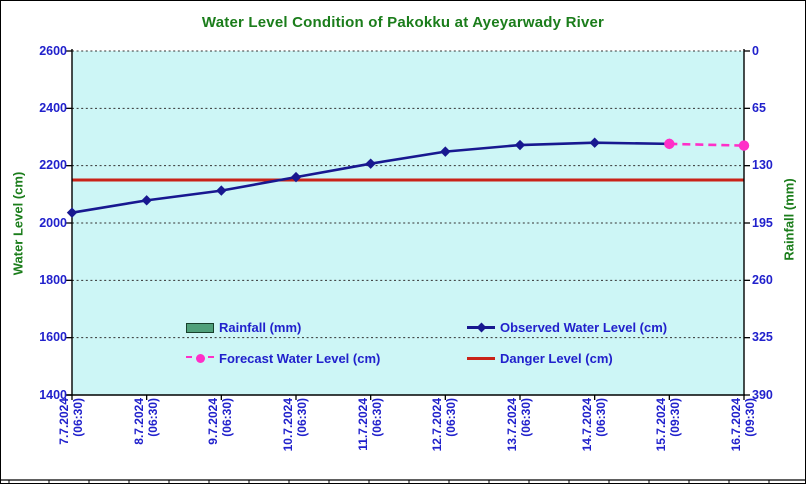 This screenshot has height=484, width=806. What do you see at coordinates (53, 50) in the screenshot?
I see `left-axis-tick-label: 2600` at bounding box center [53, 50].